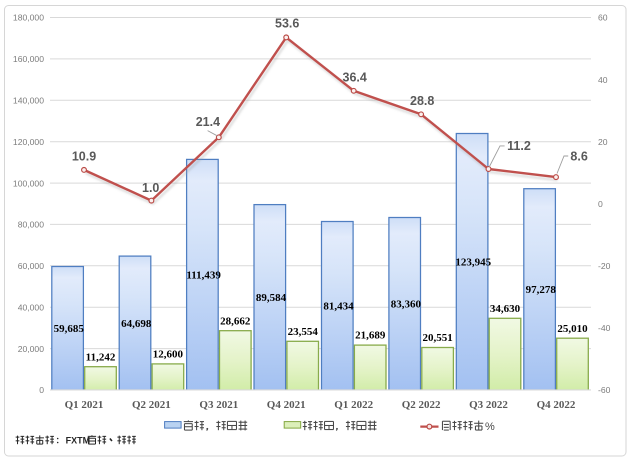 This screenshot has height=465, width=635. Describe the element at coordinates (235, 321) in the screenshot. I see `svg-text: 28,662` at that location.